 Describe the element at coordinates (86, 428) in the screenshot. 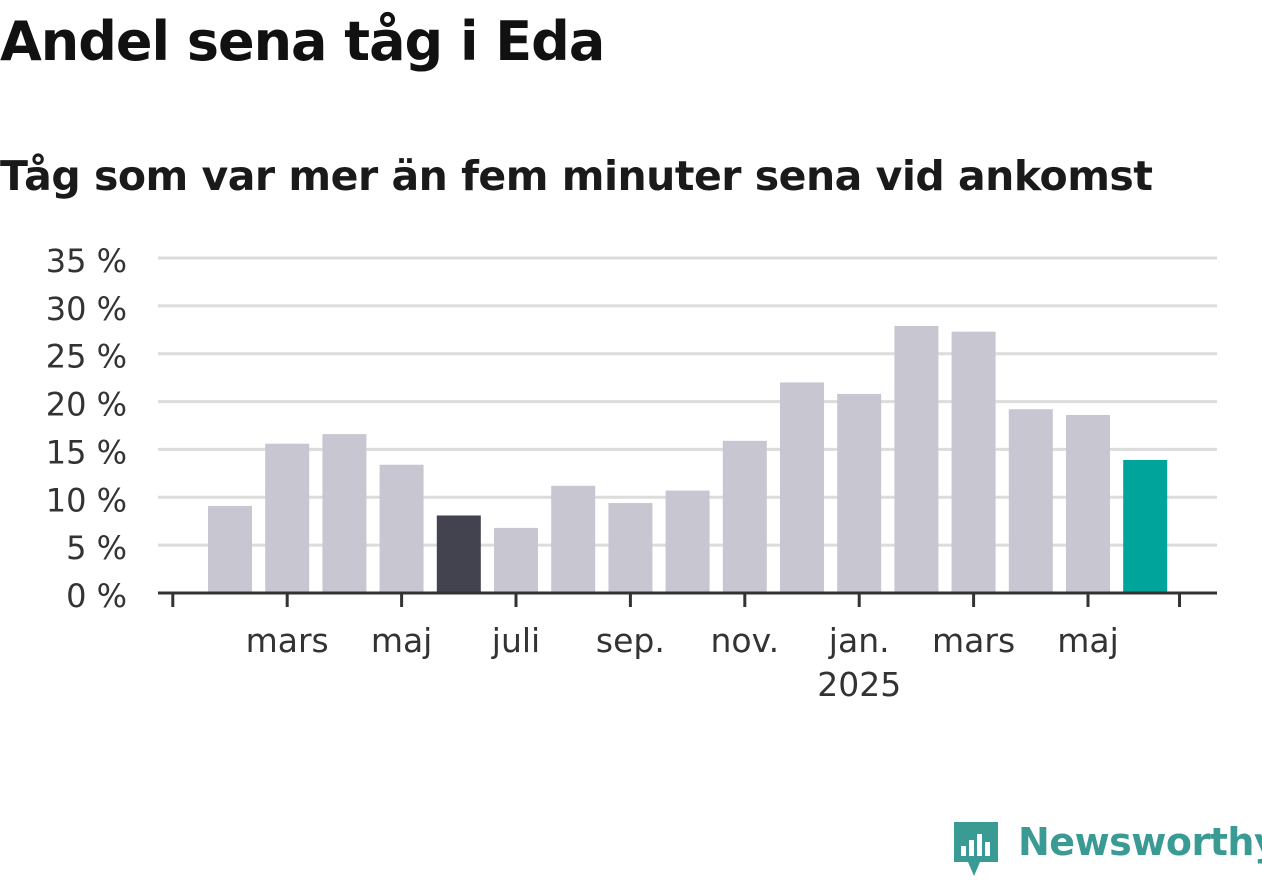

I see `y-axis-labels: 0 % 5 % 10 % 15 % 20 % 25 % 30 % 35 %` at that location.